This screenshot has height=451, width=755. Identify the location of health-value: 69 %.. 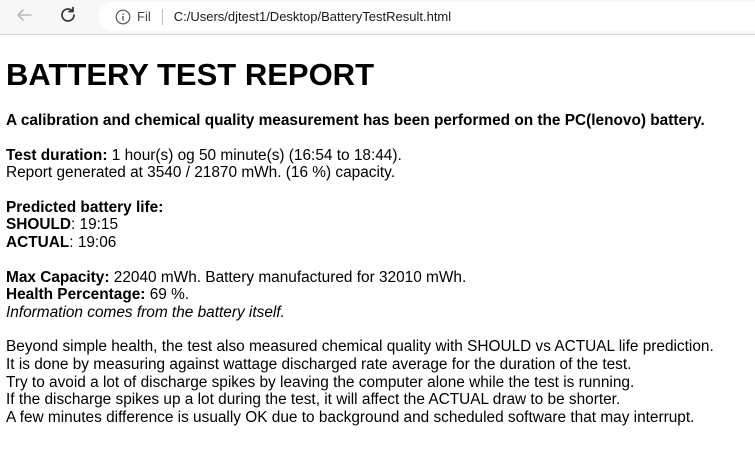
(167, 295).